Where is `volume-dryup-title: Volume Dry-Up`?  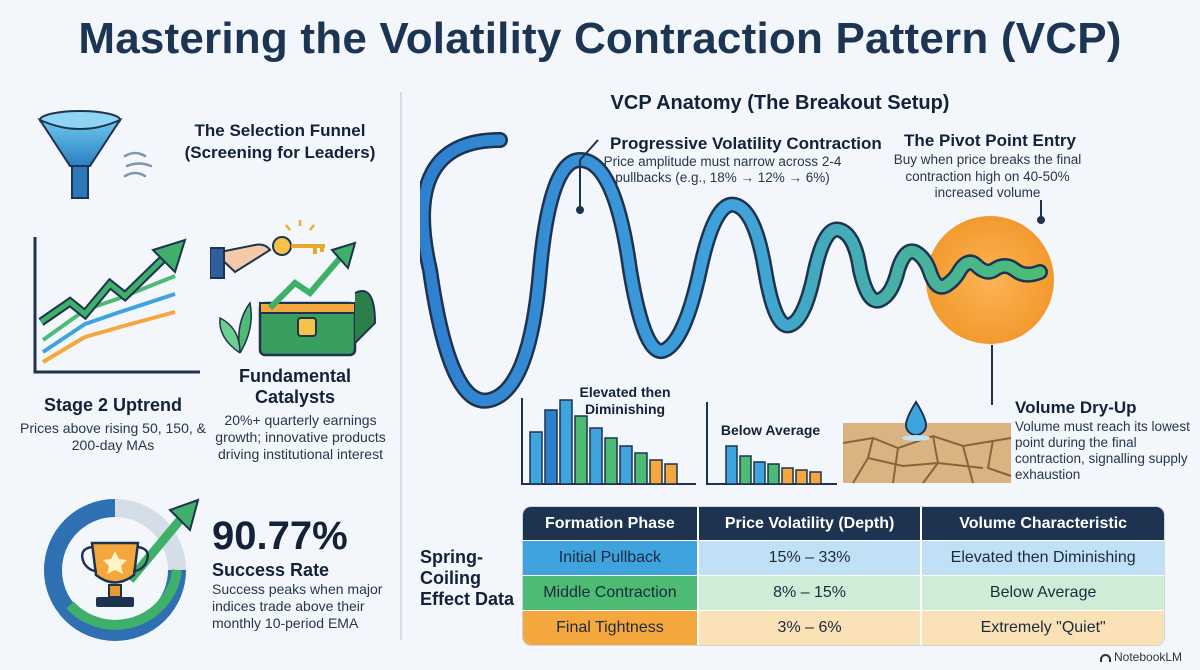
volume-dryup-title: Volume Dry-Up is located at coordinates (1076, 407).